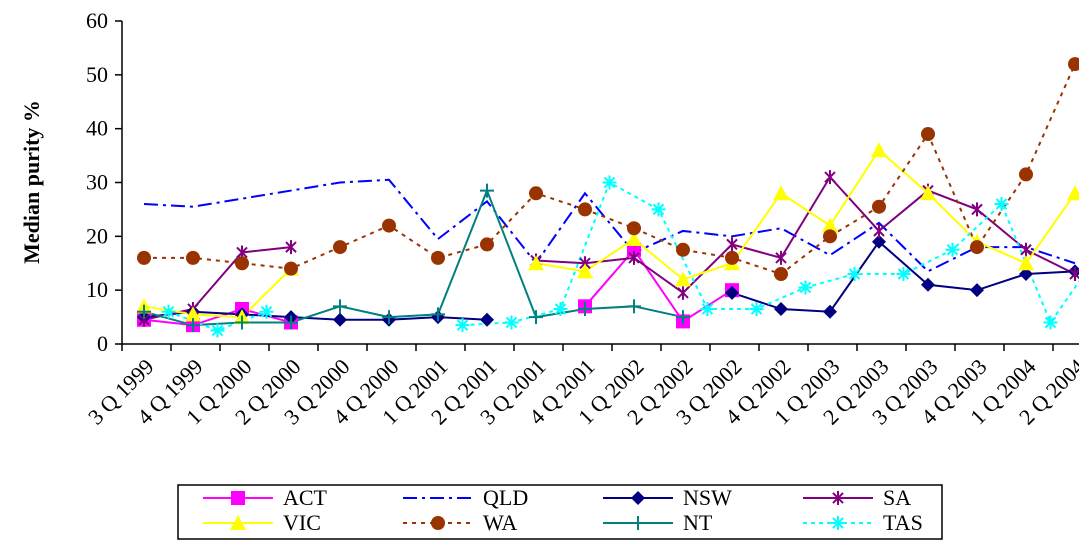 This screenshot has height=542, width=1079. I want to click on y-tick-labels: 0 10 20 30 40 50 60, so click(97, 182).